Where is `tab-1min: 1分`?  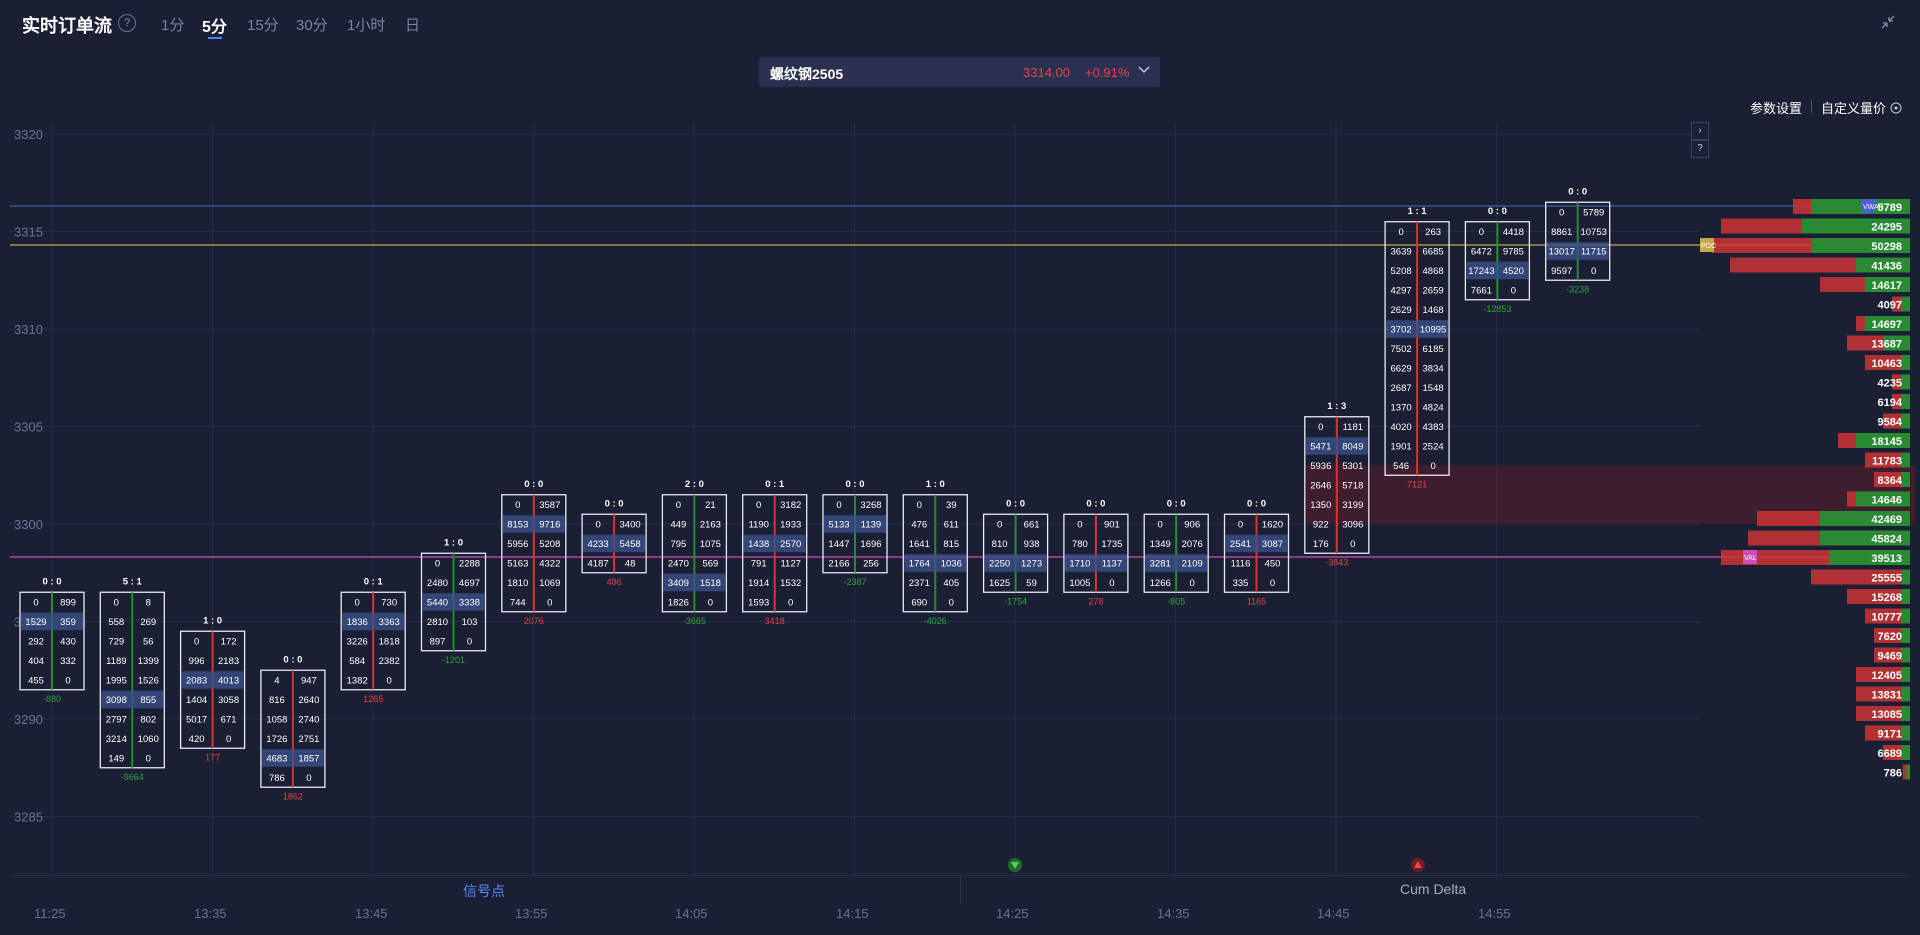 tab-1min: 1分 is located at coordinates (173, 25).